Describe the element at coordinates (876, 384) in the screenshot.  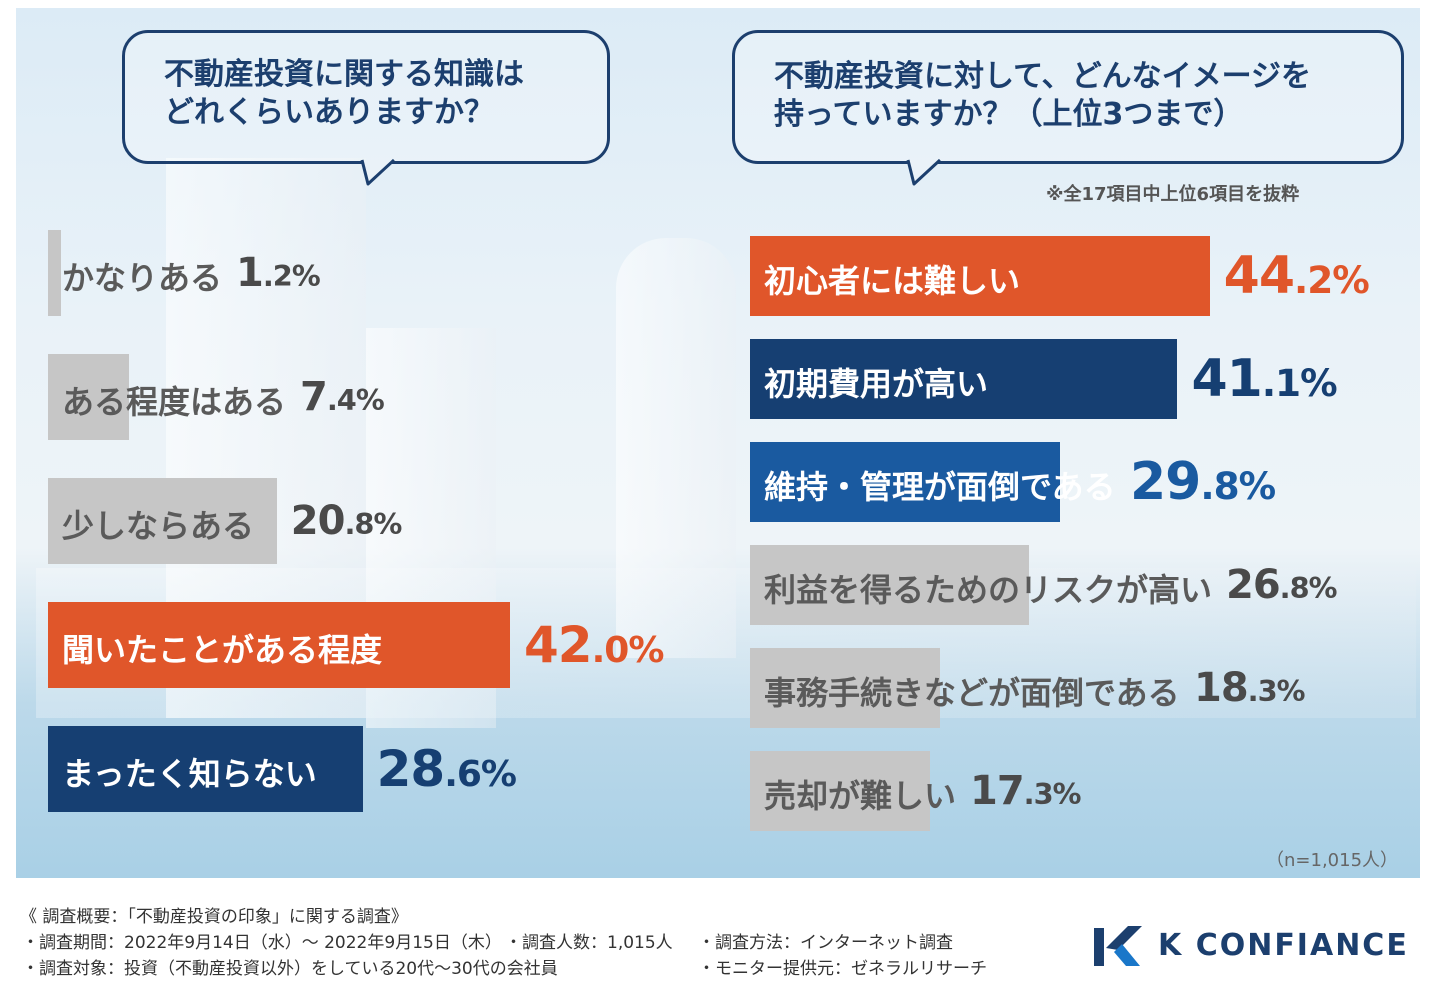
I see `bar-label: 初期費用が高い` at that location.